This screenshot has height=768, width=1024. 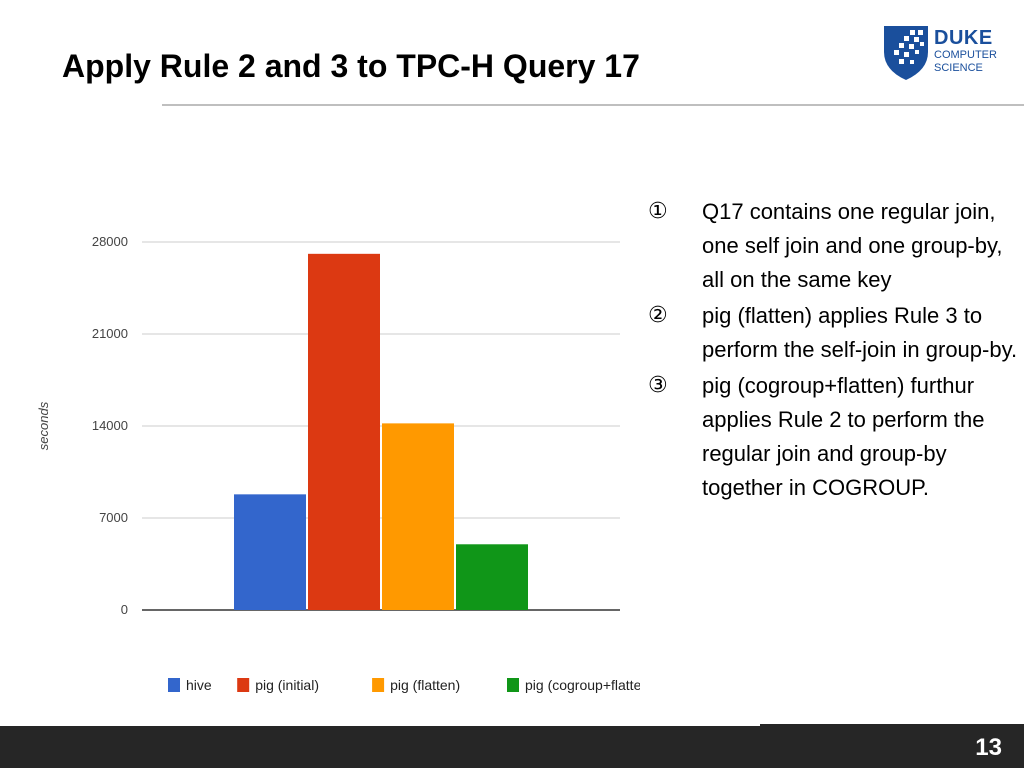 I want to click on legend-label: pig (cogroup+flatten), so click(x=582, y=685).